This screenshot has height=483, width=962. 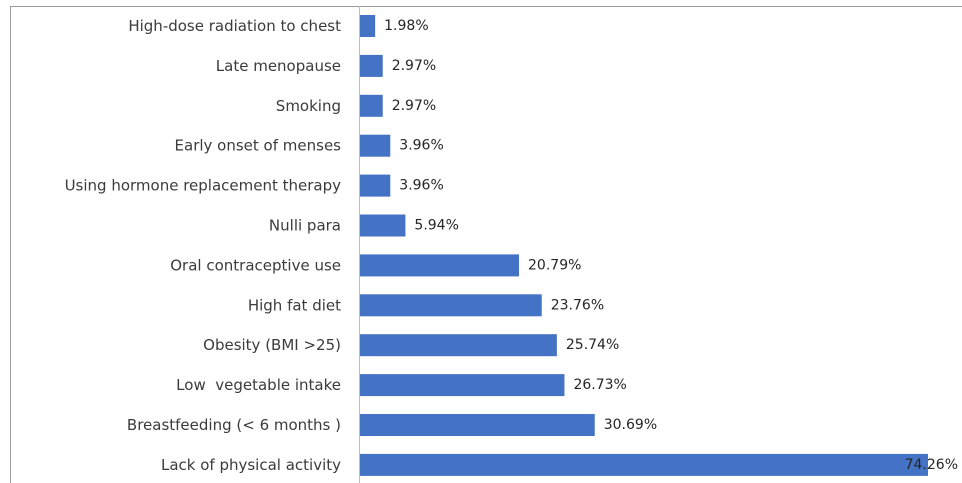 I want to click on category-label: Early onset of menses, so click(x=258, y=146).